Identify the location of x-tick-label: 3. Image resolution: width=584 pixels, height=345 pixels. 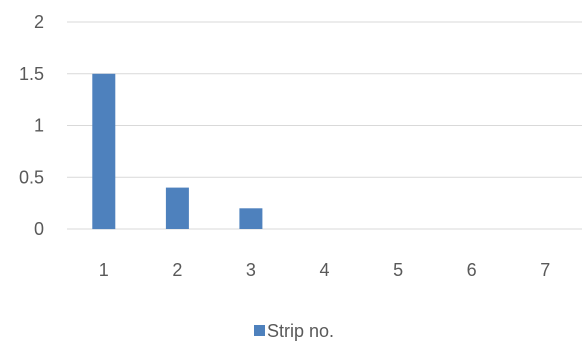
(251, 270).